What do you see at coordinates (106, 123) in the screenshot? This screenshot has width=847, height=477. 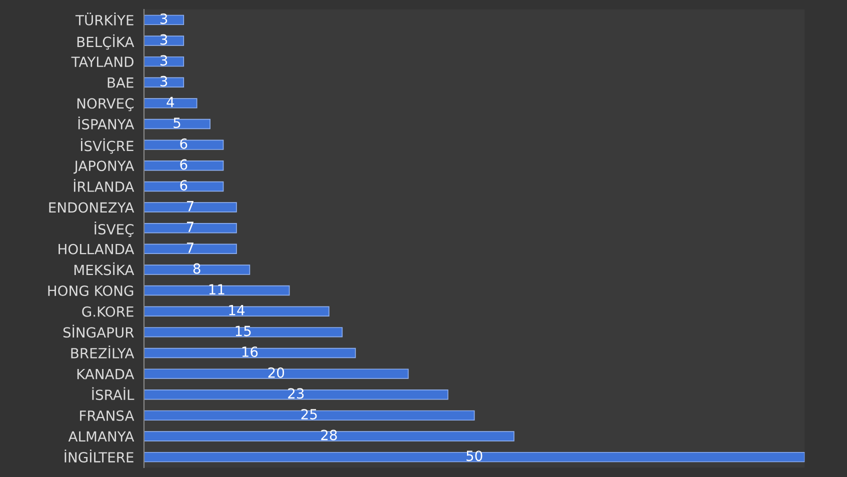 I see `y-tick-label: İSPANYA` at bounding box center [106, 123].